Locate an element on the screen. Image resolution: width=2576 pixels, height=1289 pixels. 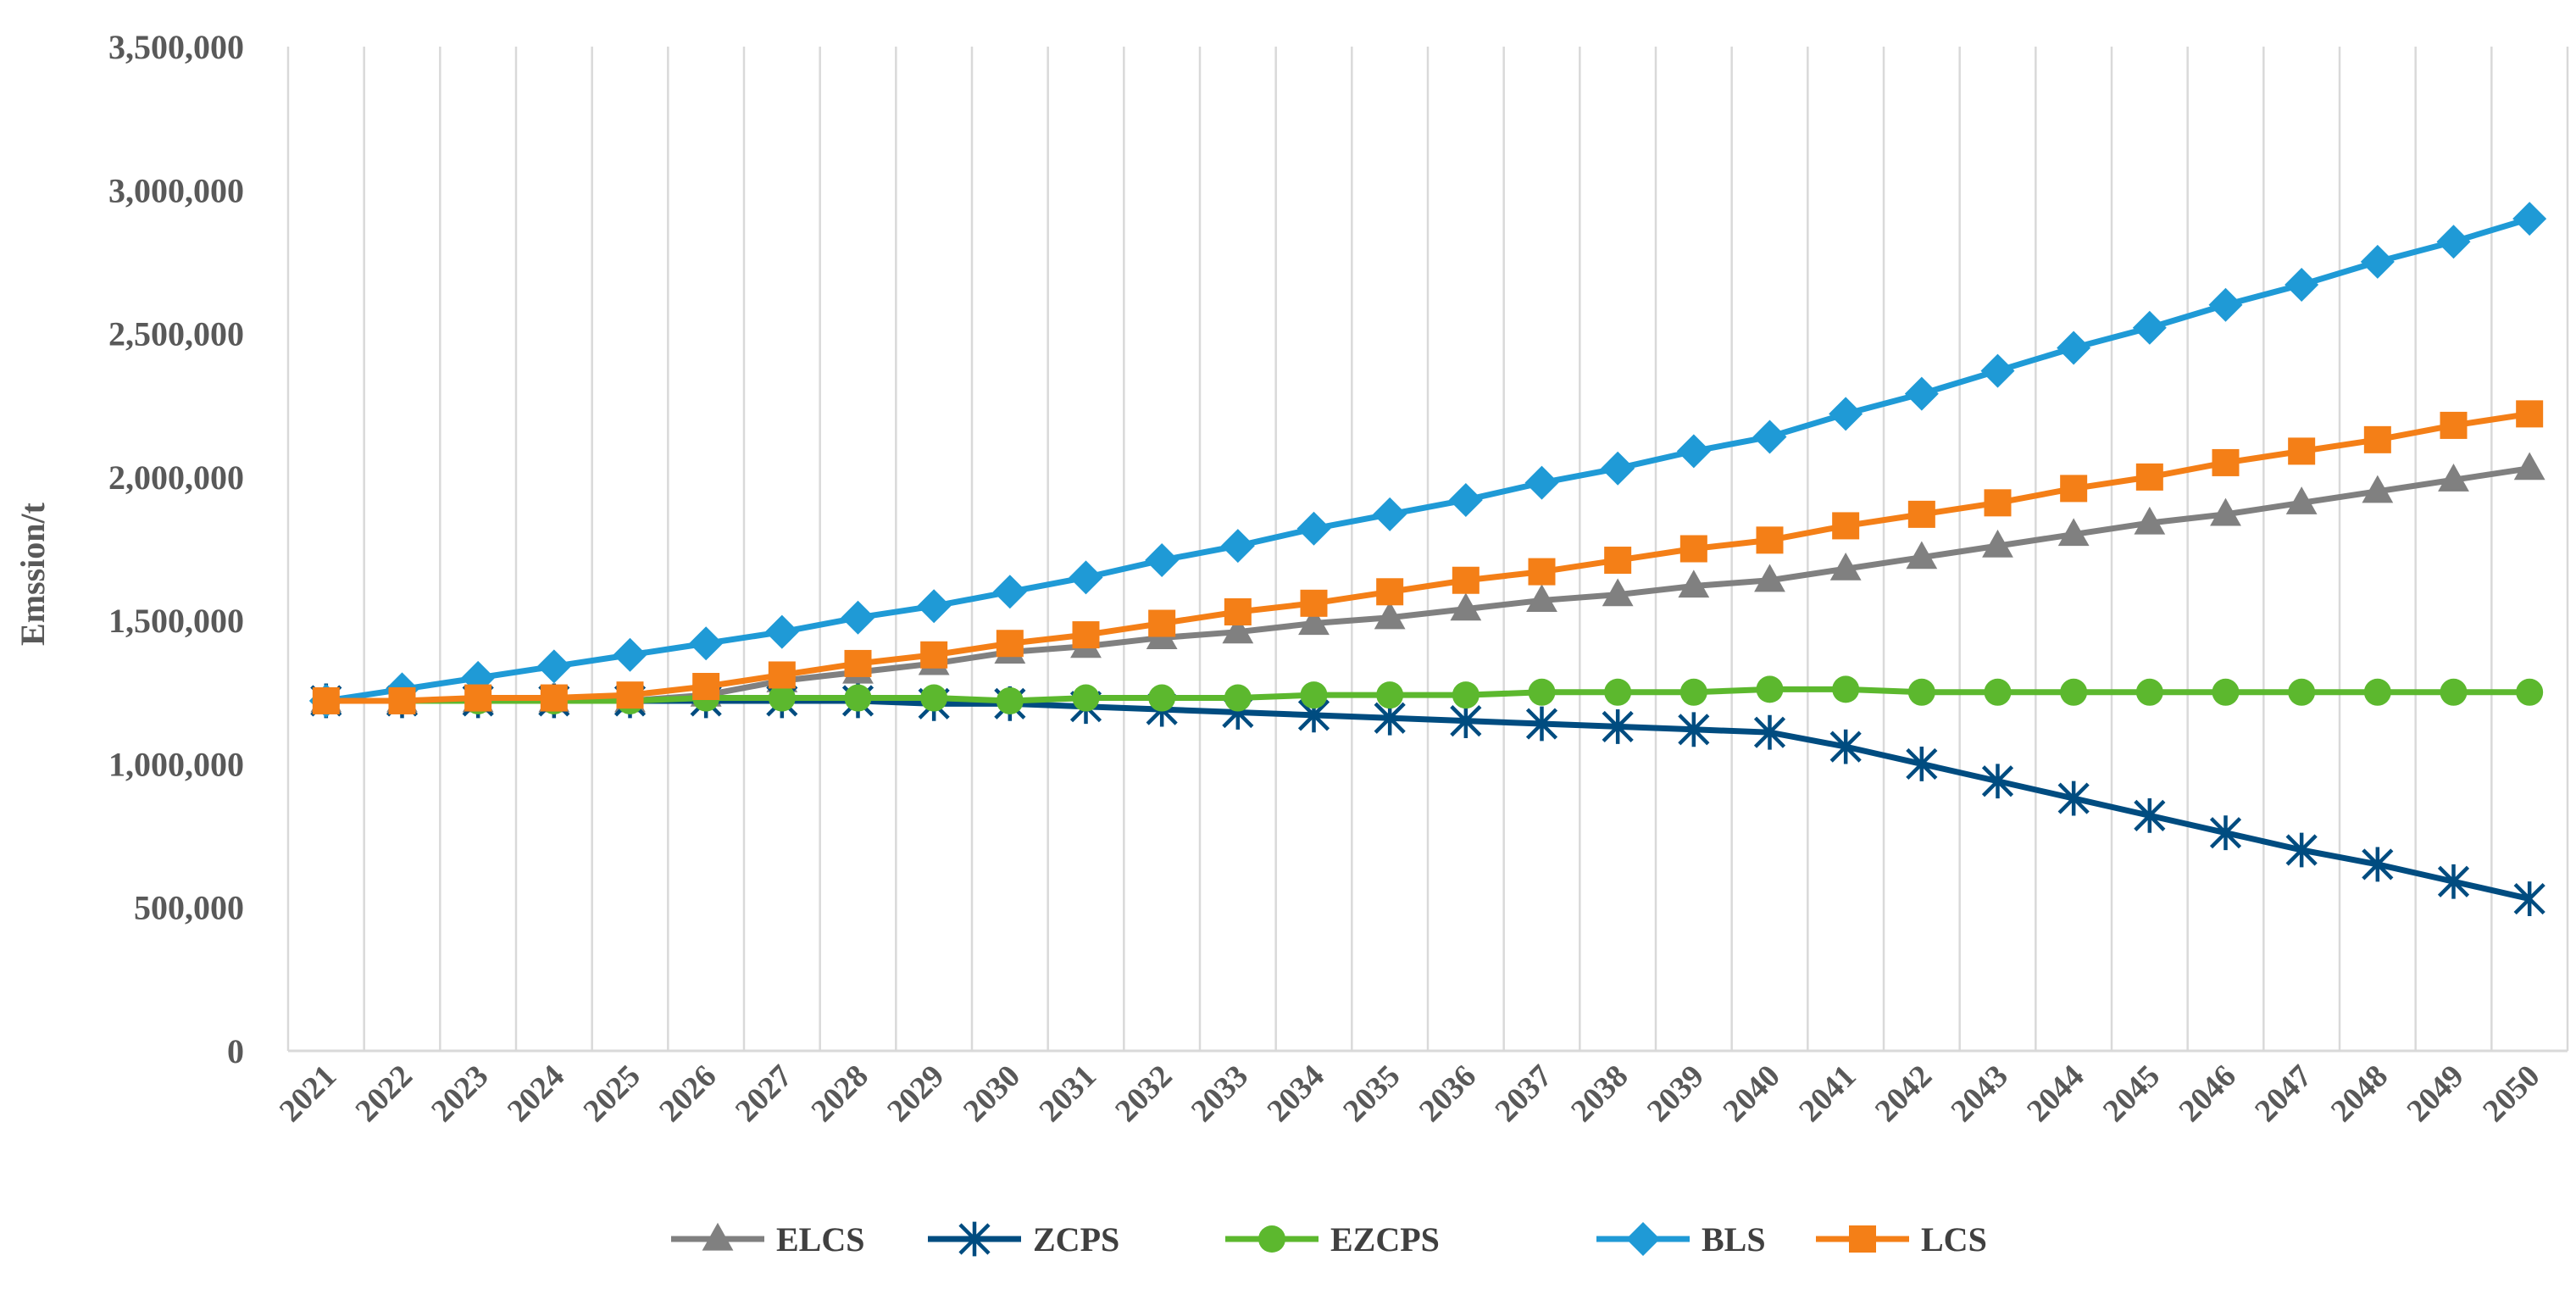
y-axis-label: Emssion/t is located at coordinates (33, 574).